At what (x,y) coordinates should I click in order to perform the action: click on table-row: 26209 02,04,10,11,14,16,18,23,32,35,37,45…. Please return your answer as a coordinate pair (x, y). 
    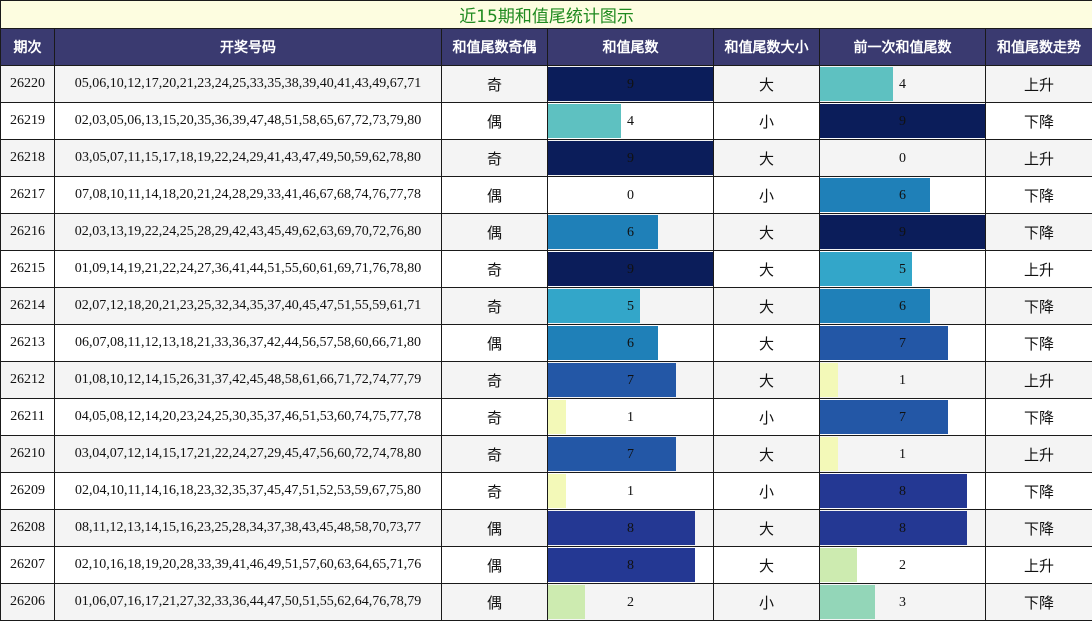
    Looking at the image, I should click on (546, 491).